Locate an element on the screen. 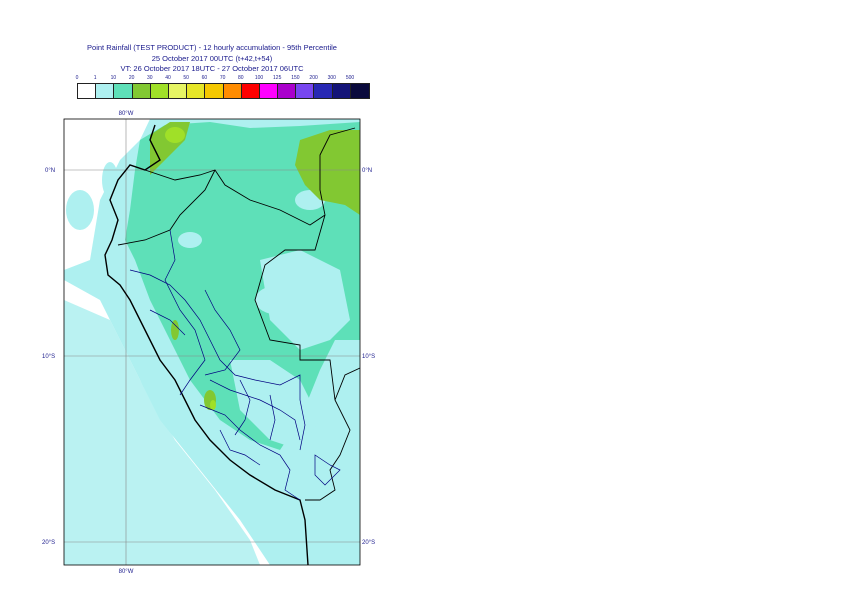 Image resolution: width=842 pixels, height=596 pixels. lat-label-left-10: 10°S is located at coordinates (48, 357).